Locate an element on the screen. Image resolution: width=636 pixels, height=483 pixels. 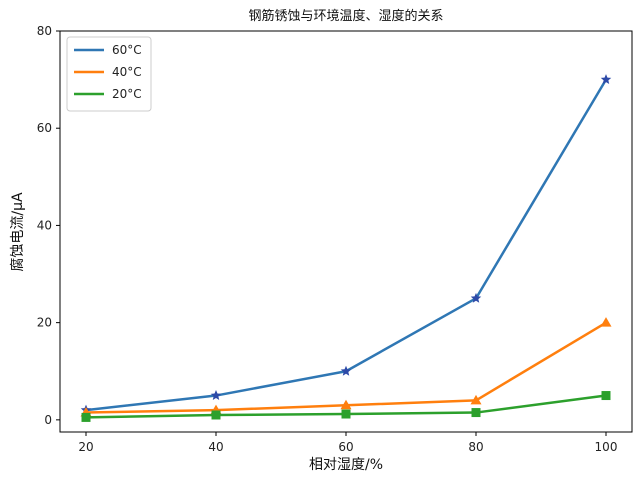
x-axis: 20 40 60 80 100 is located at coordinates (347, 443).